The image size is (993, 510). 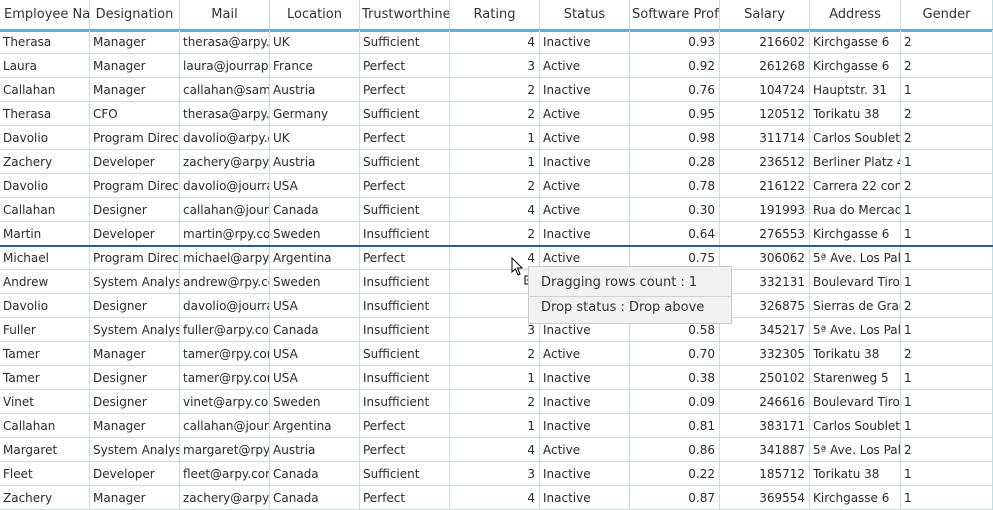 I want to click on cell-address: Berliner Platz 43, so click(x=855, y=162).